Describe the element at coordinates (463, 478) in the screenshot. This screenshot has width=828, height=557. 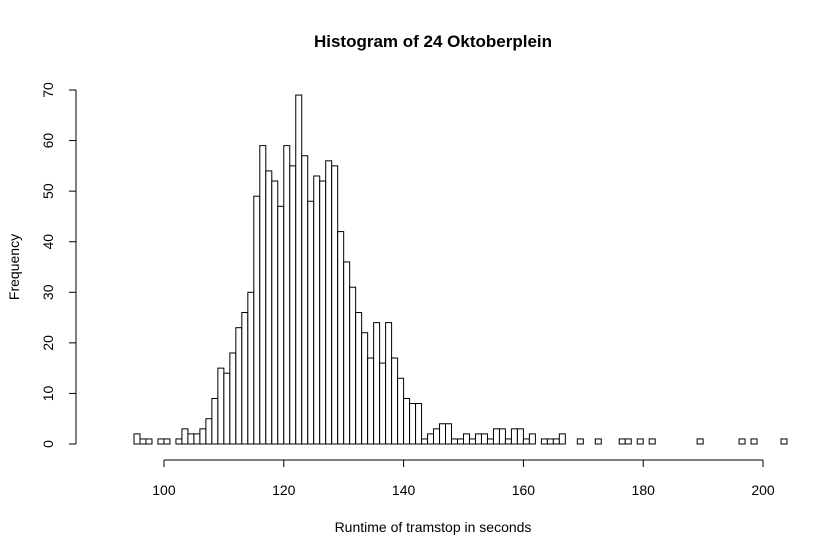
I see `x-axis: 100 120 140 160 180 200` at that location.